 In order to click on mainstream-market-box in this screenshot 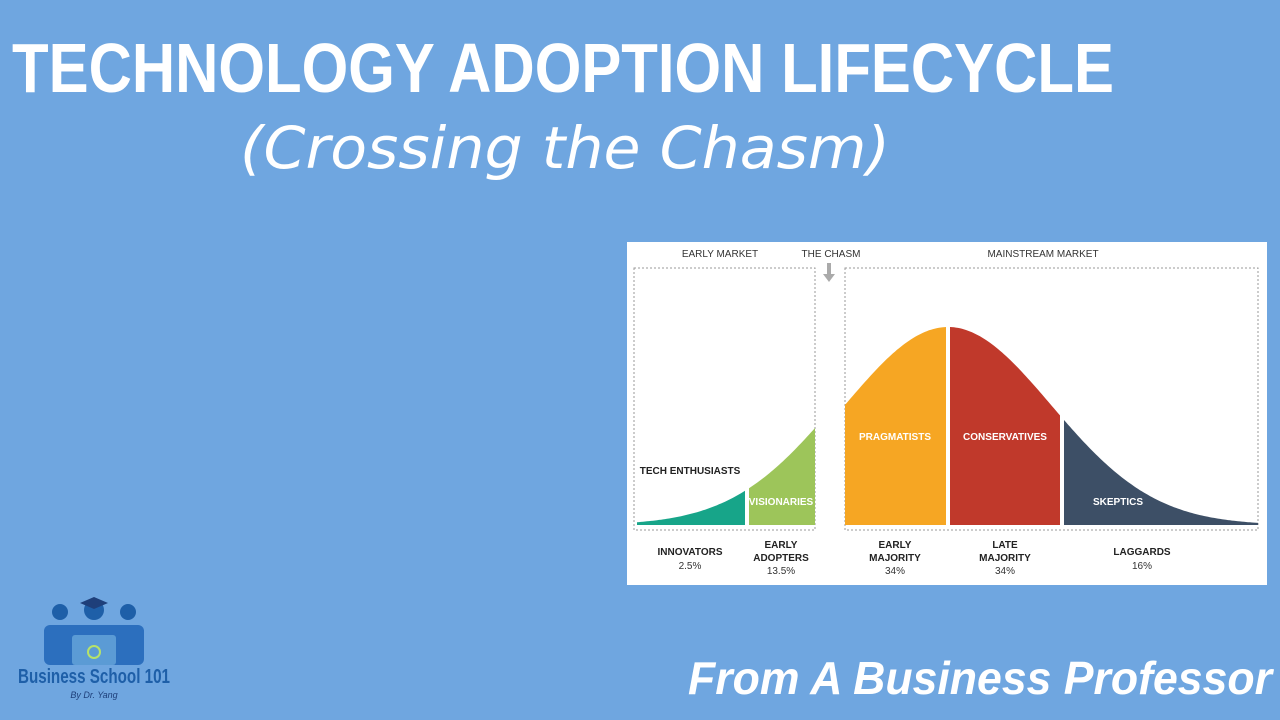, I will do `click(1051, 399)`.